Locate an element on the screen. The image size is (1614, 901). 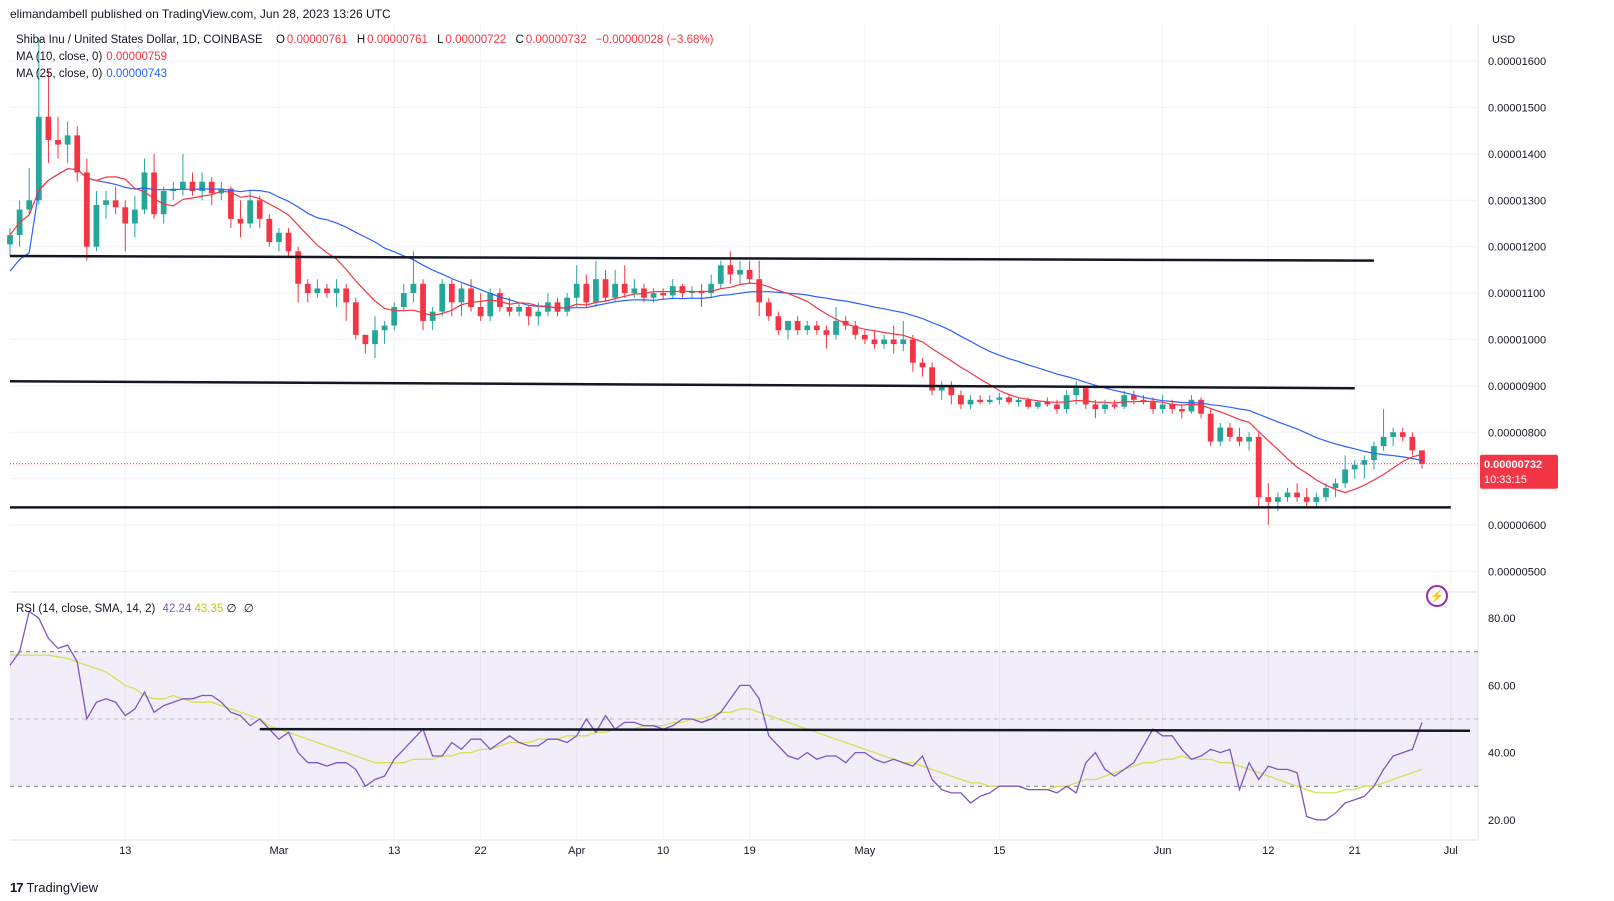
ma25-legend: MA (25, close, 0) 0.00000743 is located at coordinates (91, 74).